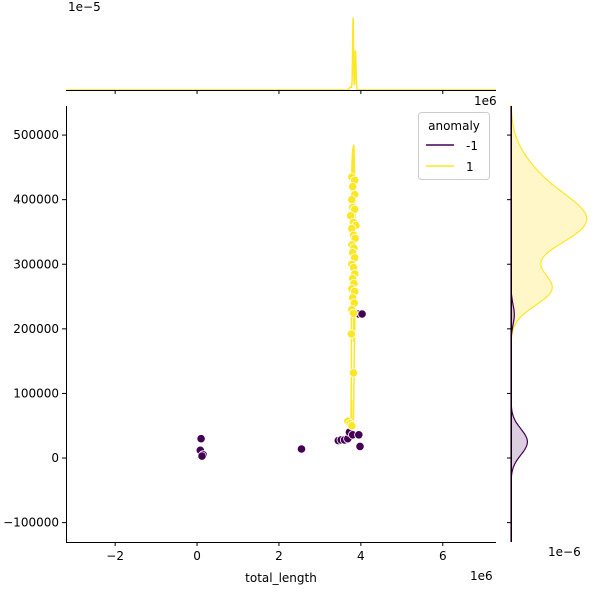 The image size is (600, 600). I want to click on y-tick-label: 100000, so click(36, 393).